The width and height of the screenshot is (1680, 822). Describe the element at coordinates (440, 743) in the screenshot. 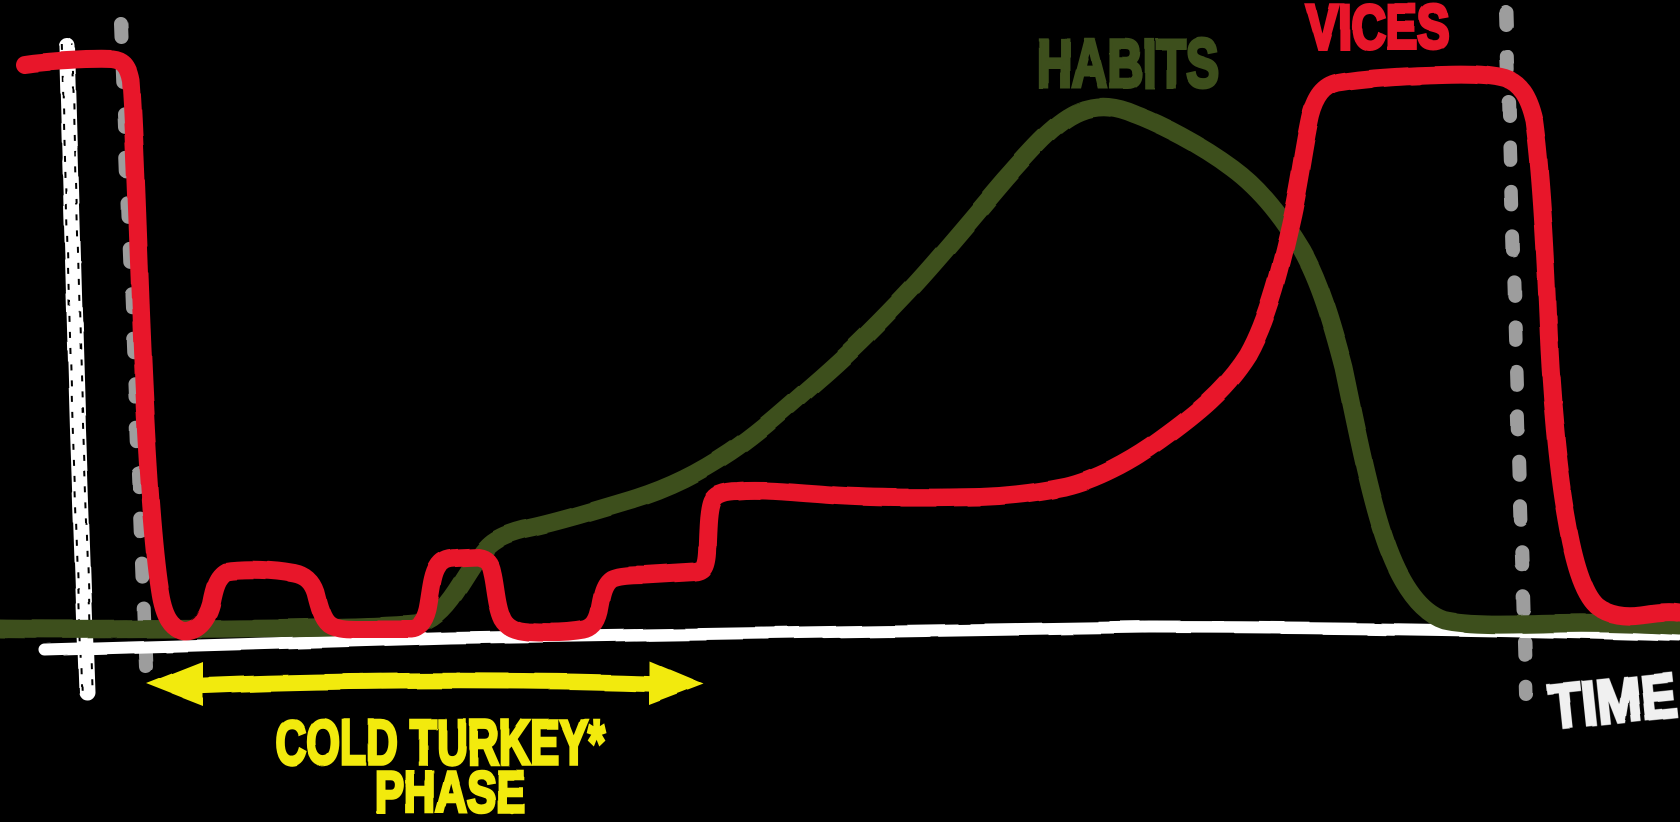

I see `svg-text: COLD TURKEY*` at that location.